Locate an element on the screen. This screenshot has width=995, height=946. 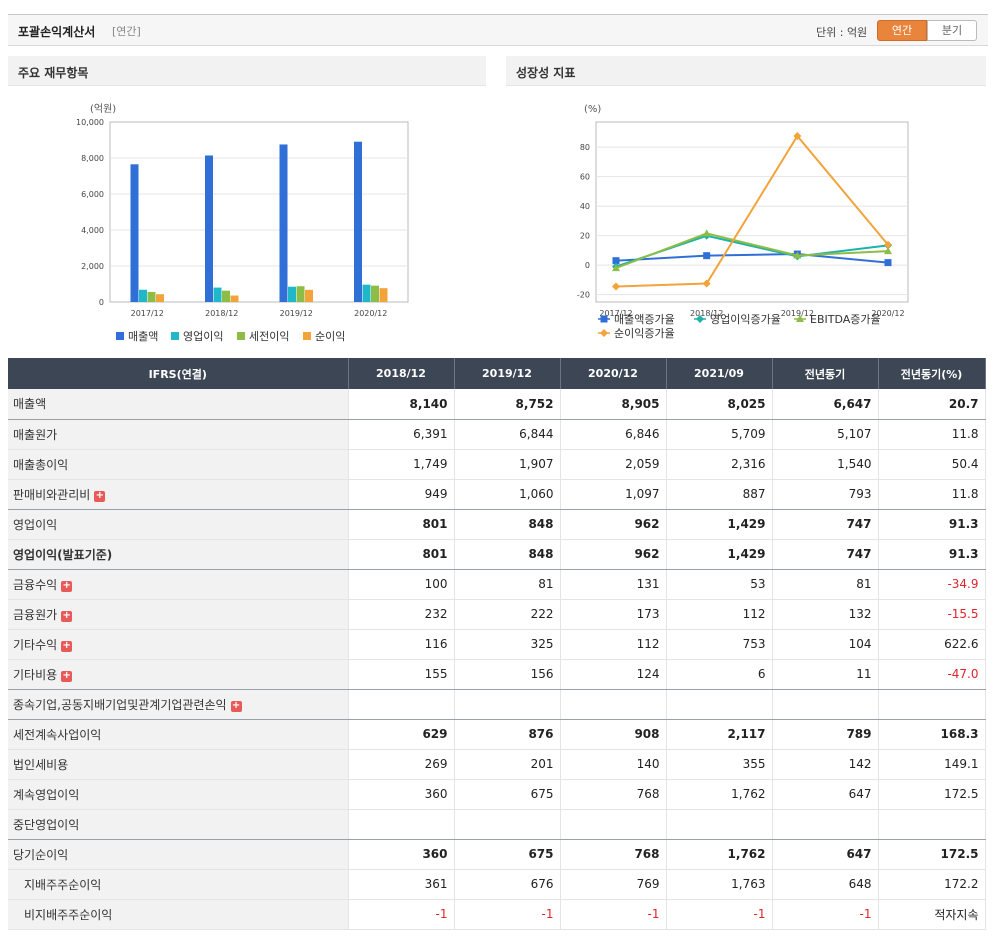
line-legend-marker is located at coordinates (604, 319).